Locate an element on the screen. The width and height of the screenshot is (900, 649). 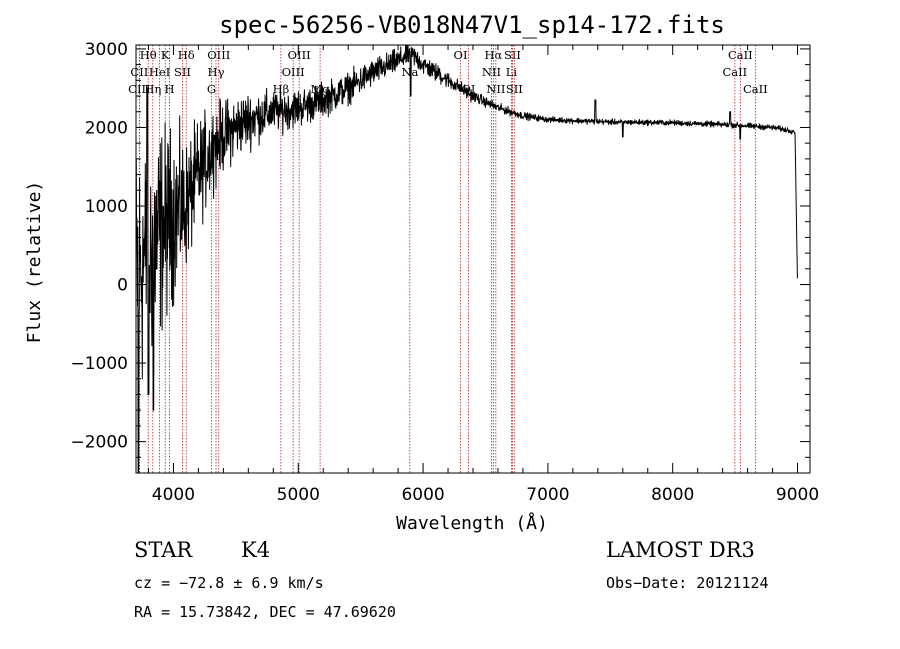
spectral-line-label: Hθ is located at coordinates (148, 55).